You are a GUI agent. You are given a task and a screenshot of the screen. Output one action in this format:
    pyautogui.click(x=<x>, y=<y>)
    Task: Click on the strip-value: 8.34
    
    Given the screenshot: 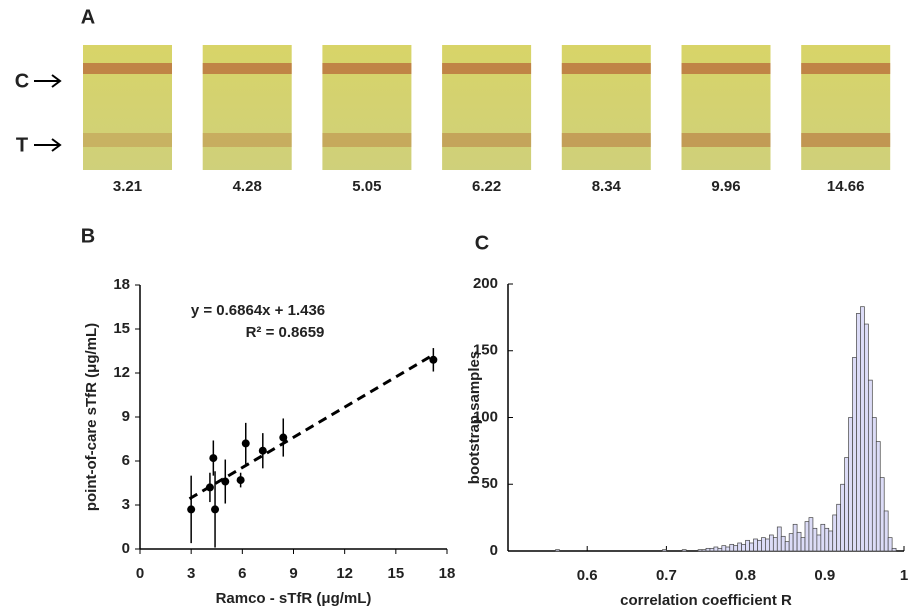 What is the action you would take?
    pyautogui.click(x=607, y=186)
    